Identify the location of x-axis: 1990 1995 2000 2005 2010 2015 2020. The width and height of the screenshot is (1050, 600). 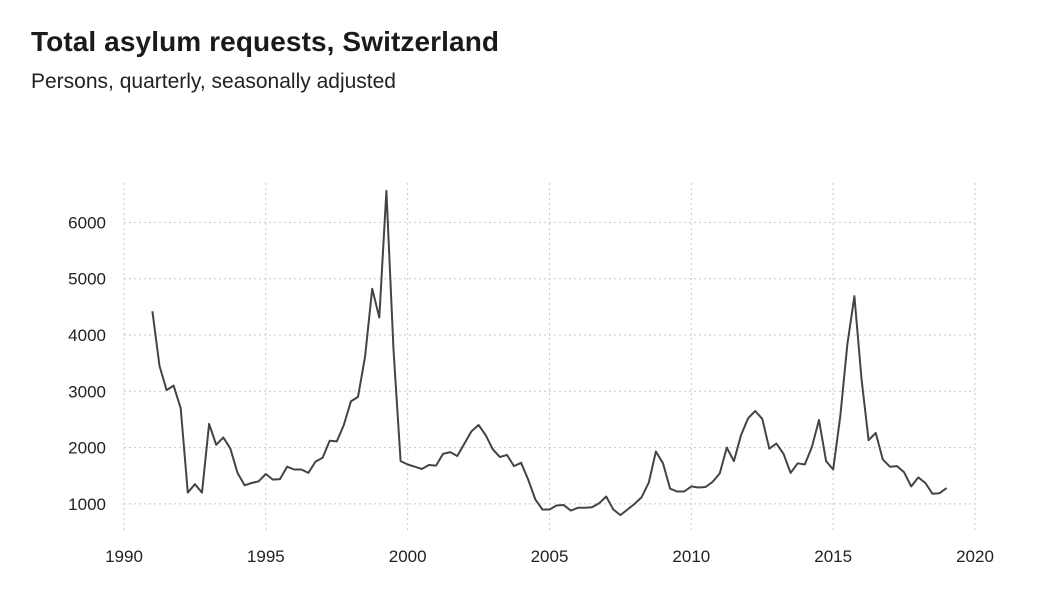
(549, 556).